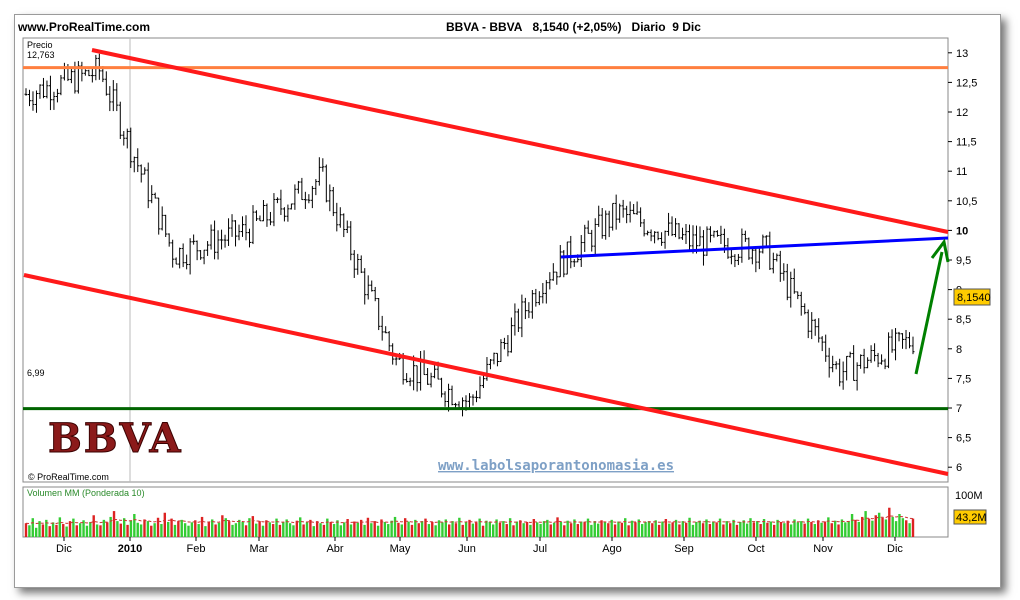  I want to click on target-arrow-head, so click(940, 250).